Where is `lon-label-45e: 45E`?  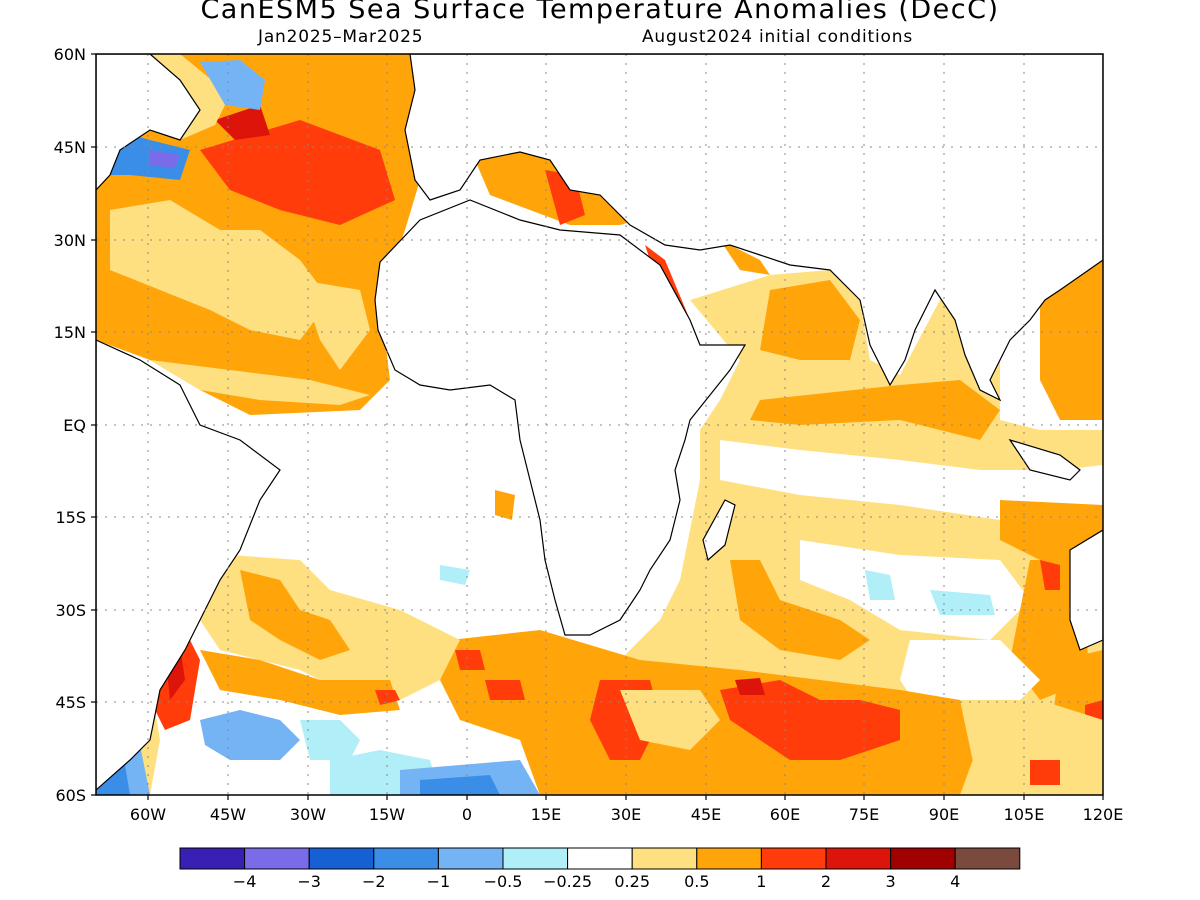
lon-label-45e: 45E is located at coordinates (706, 814).